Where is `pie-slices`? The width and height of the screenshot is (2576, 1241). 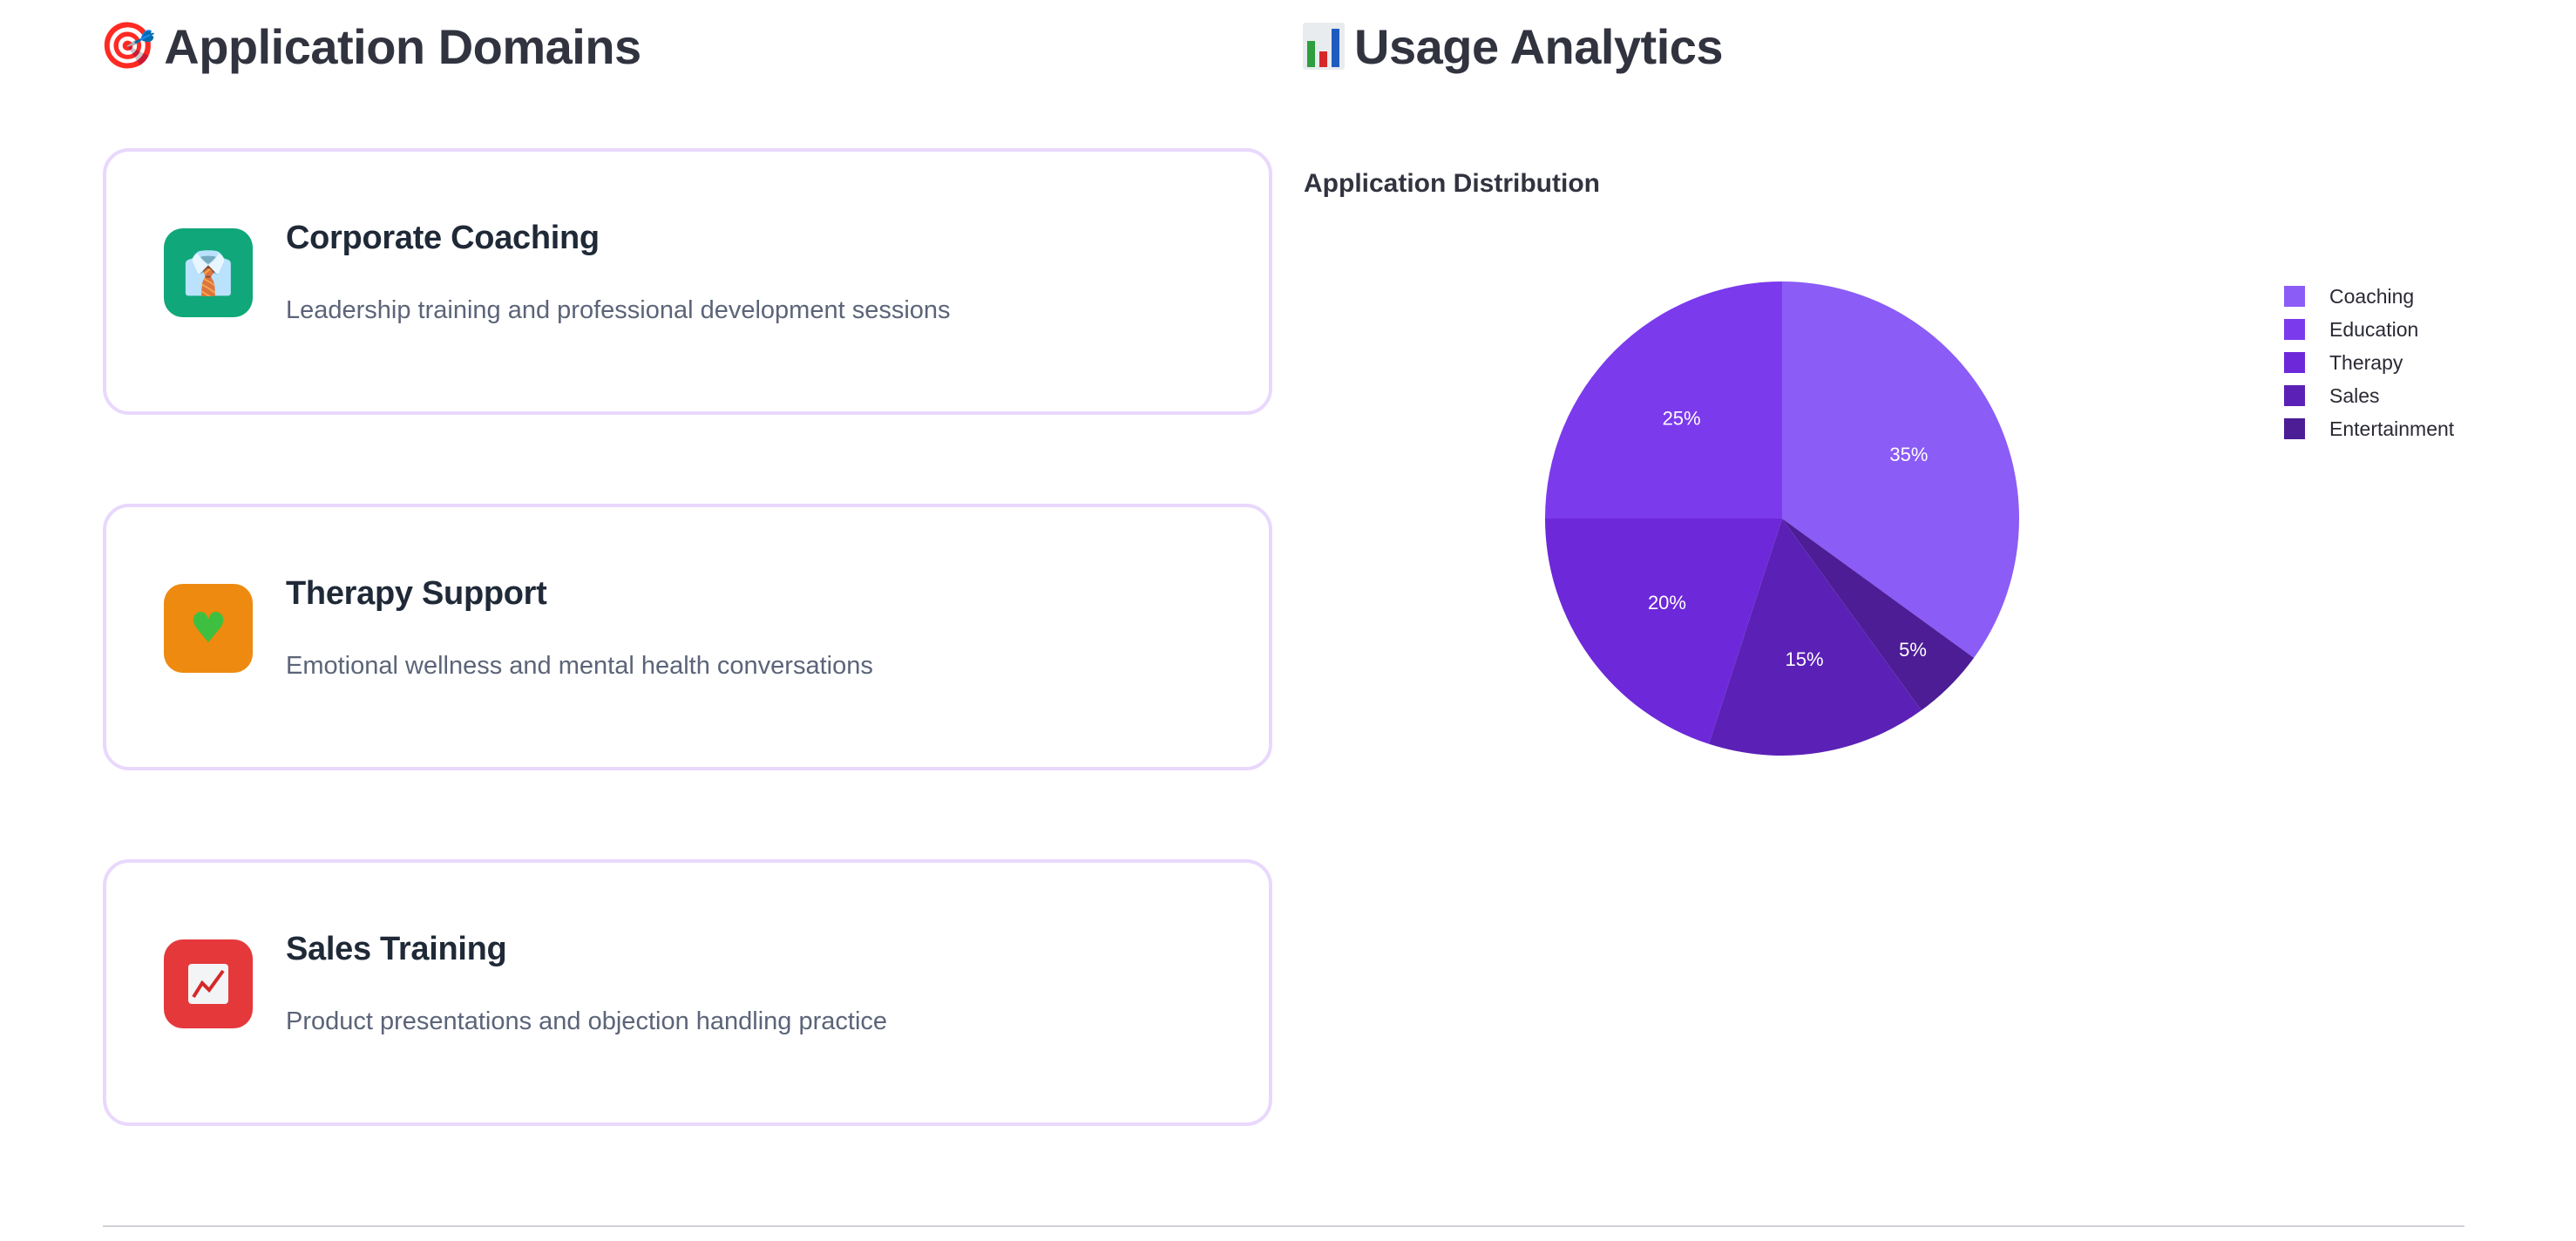 pie-slices is located at coordinates (1782, 518).